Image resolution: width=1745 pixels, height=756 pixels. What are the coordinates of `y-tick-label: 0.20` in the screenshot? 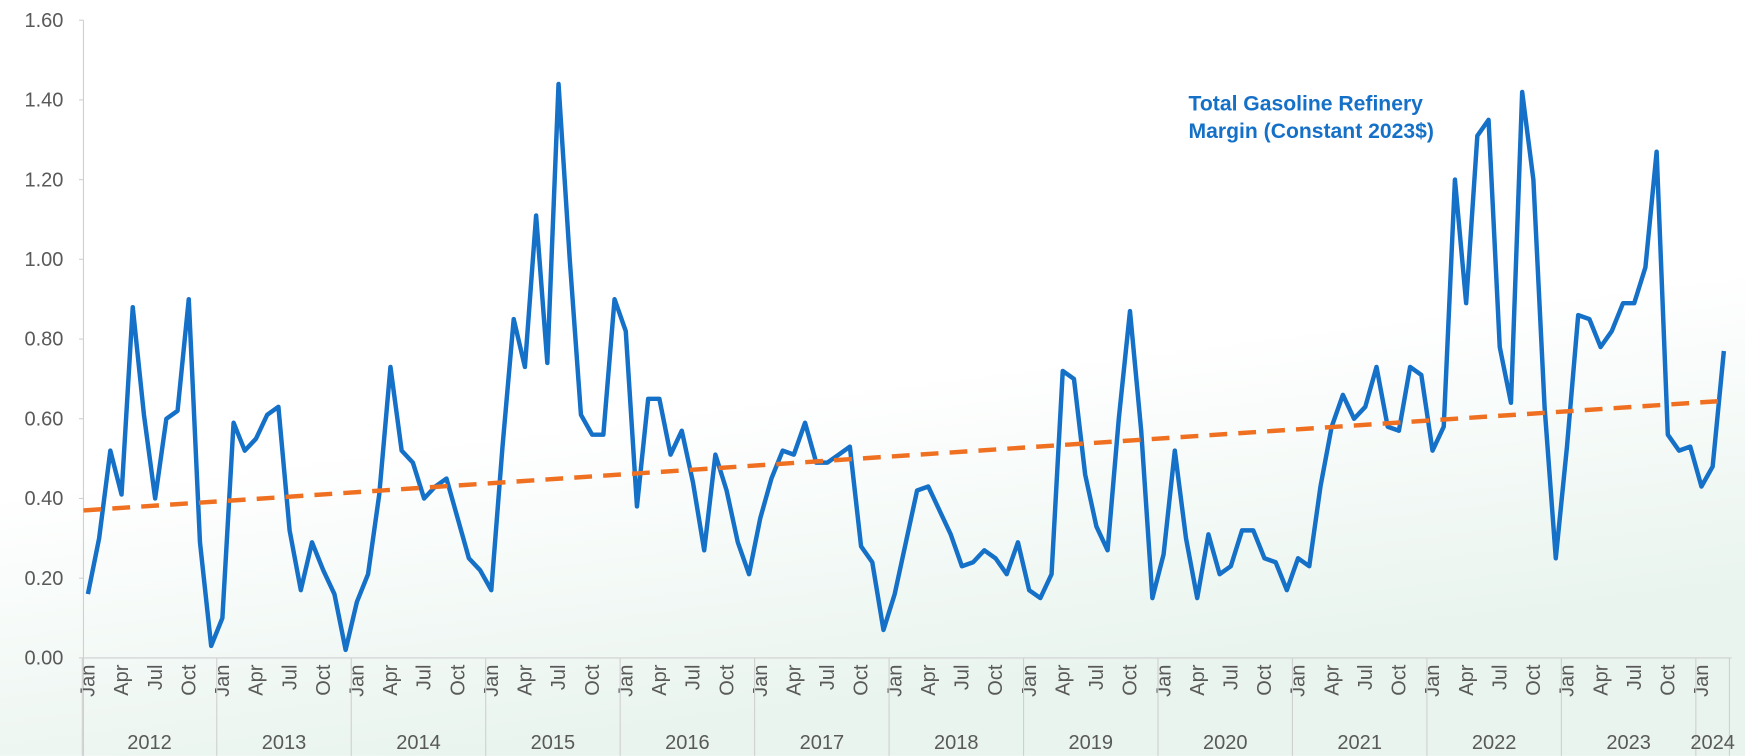 It's located at (43, 579).